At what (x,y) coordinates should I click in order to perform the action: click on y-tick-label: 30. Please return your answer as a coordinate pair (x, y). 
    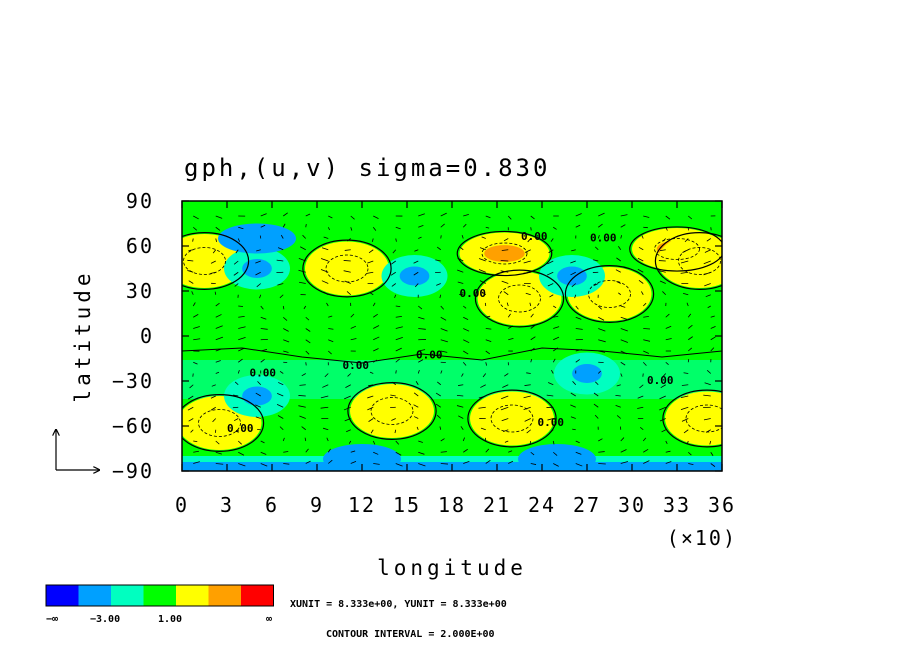
    Looking at the image, I should click on (140, 291).